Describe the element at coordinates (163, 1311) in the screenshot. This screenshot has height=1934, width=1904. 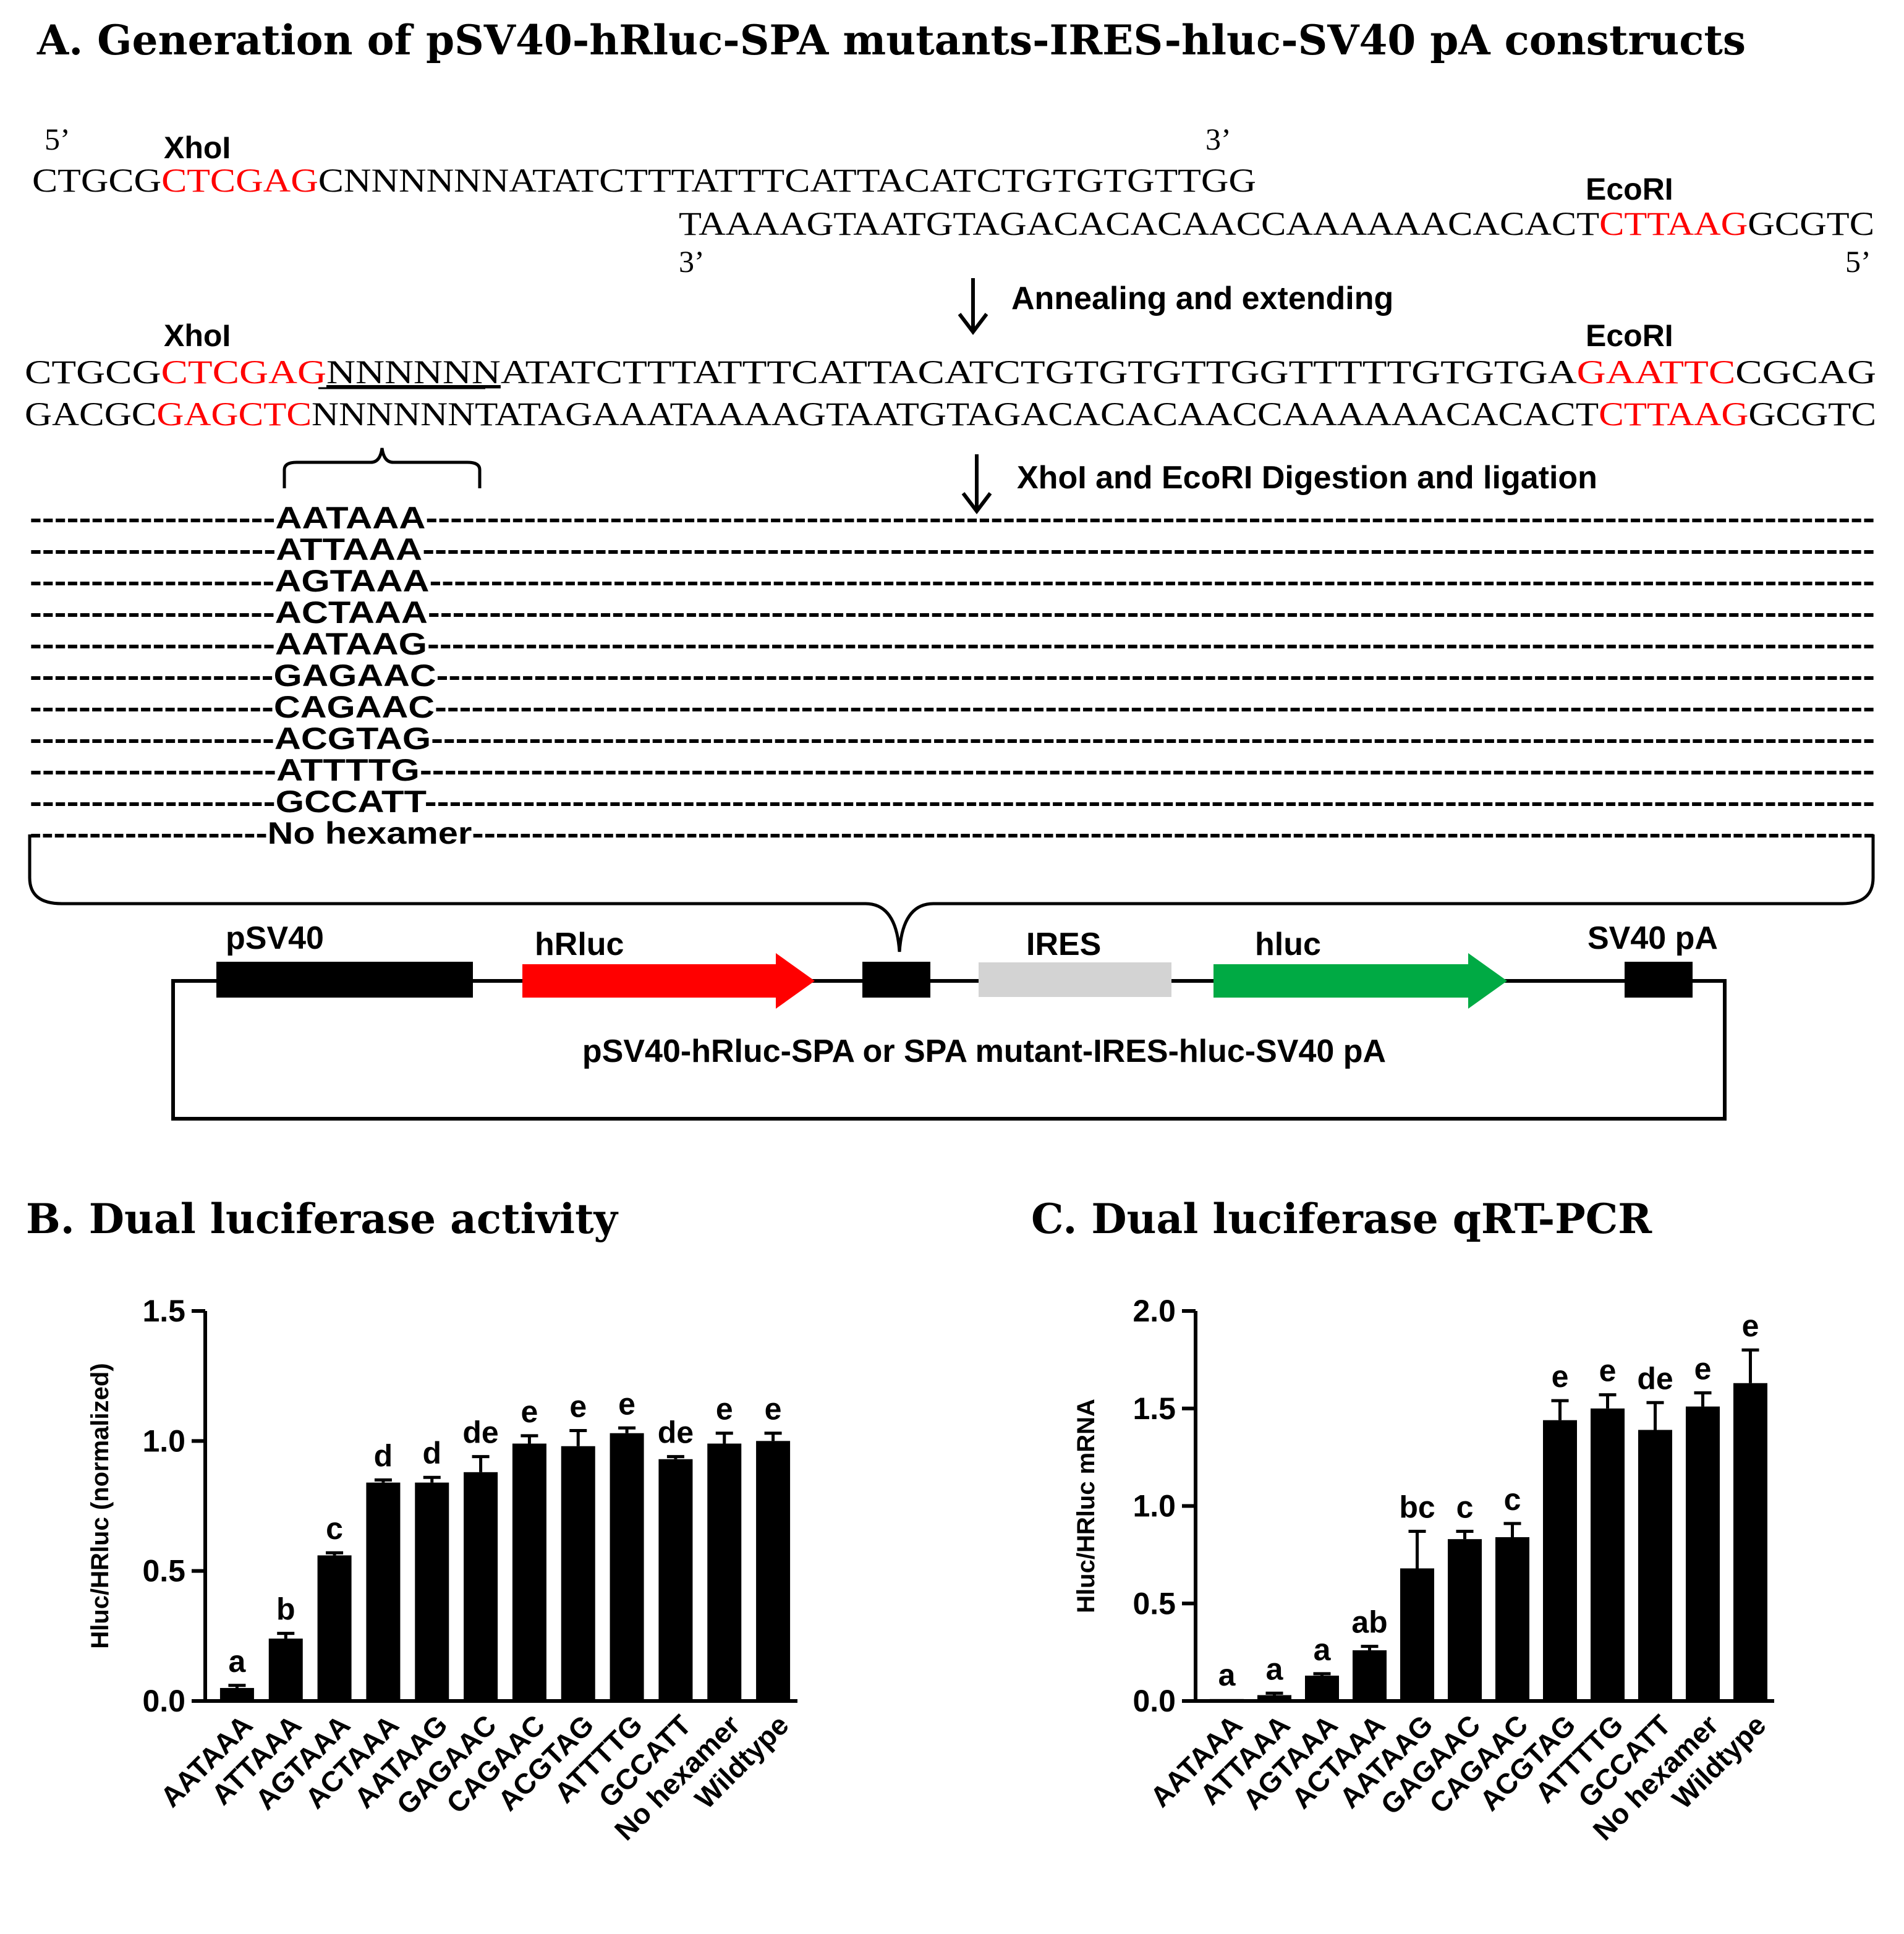
I see `y-tick-label: 1.5` at that location.